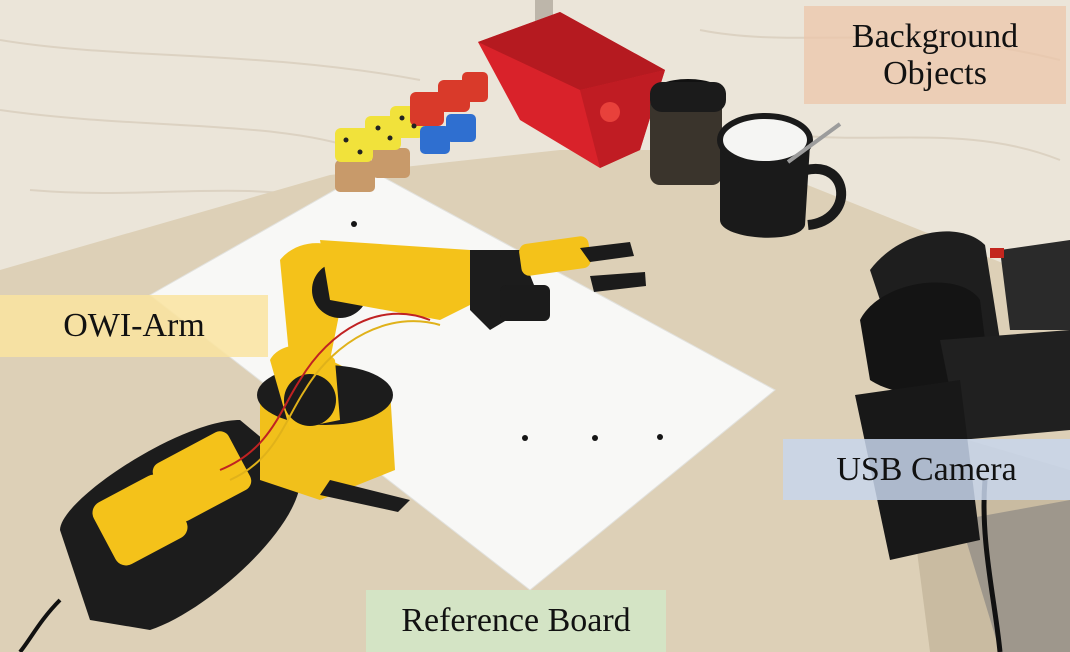  Describe the element at coordinates (411, 132) in the screenshot. I see `dice-stack` at that location.